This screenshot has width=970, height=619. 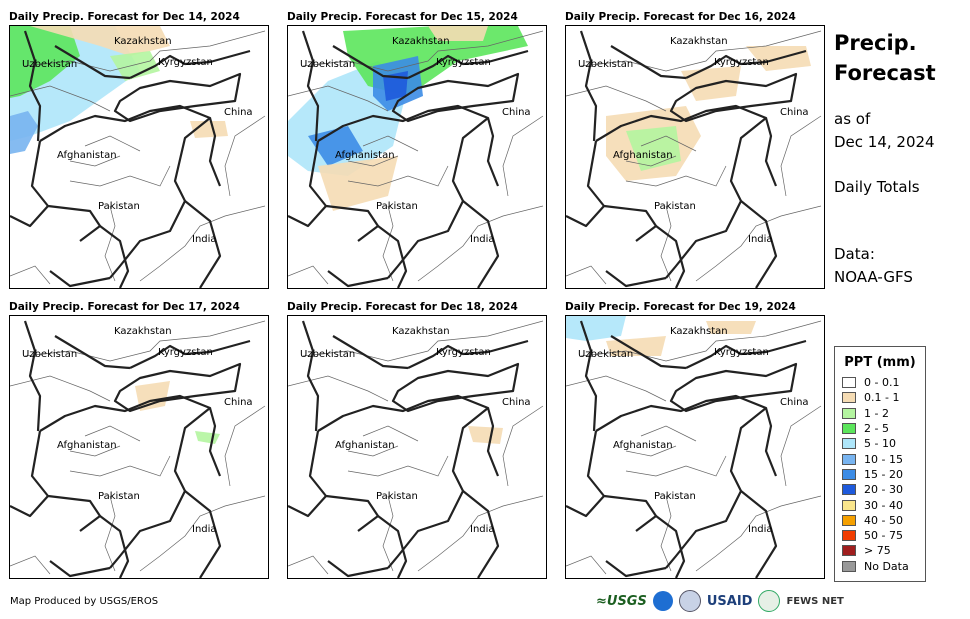 What do you see at coordinates (877, 551) in the screenshot?
I see `legend-label: > 75` at bounding box center [877, 551].